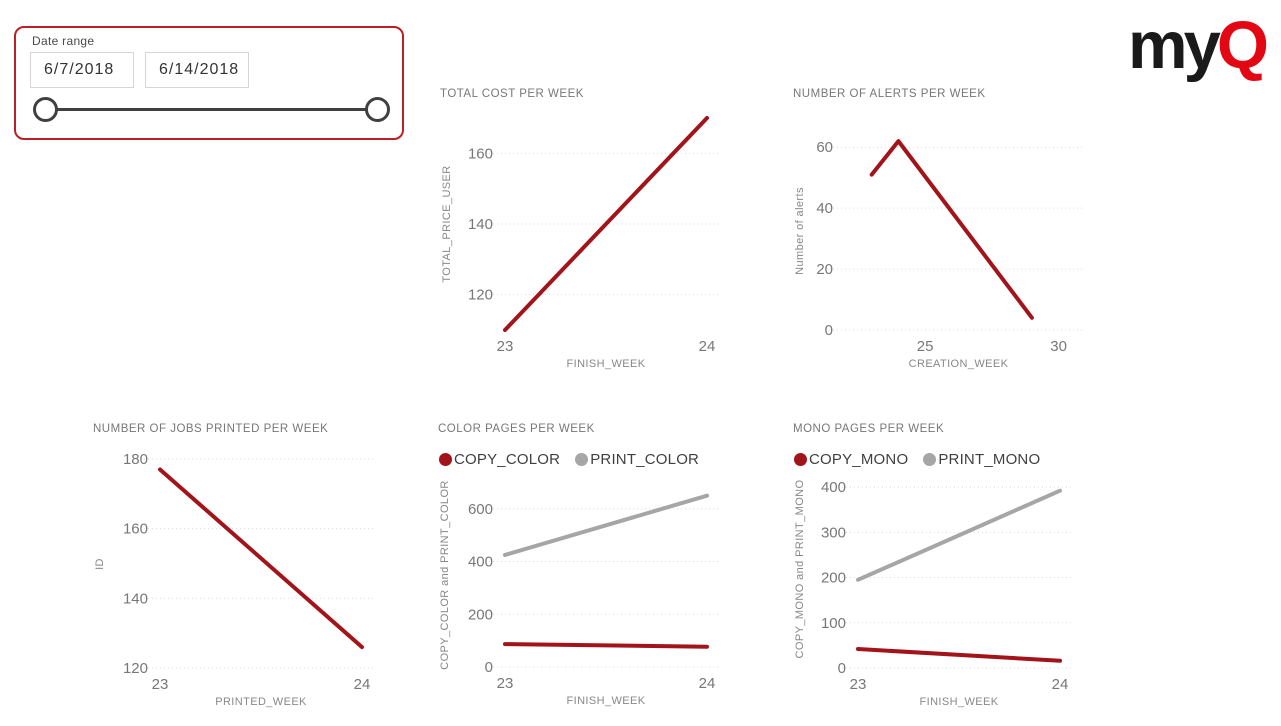 This screenshot has width=1281, height=726. Describe the element at coordinates (645, 459) in the screenshot. I see `legend-label: PRINT_COLOR` at that location.